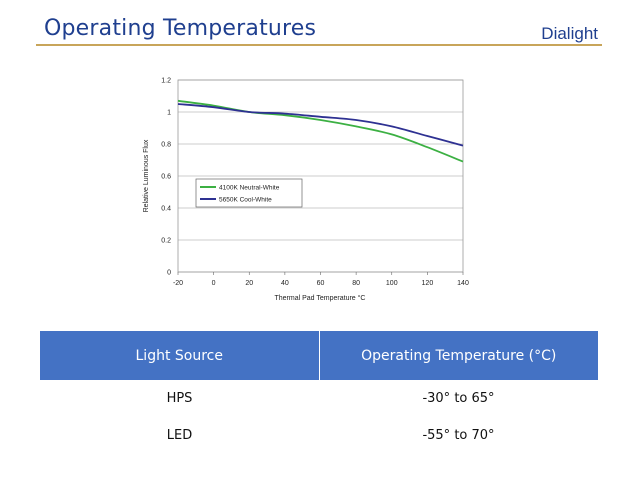 This screenshot has width=638, height=479. I want to click on y-tick-label: 0.8, so click(166, 145).